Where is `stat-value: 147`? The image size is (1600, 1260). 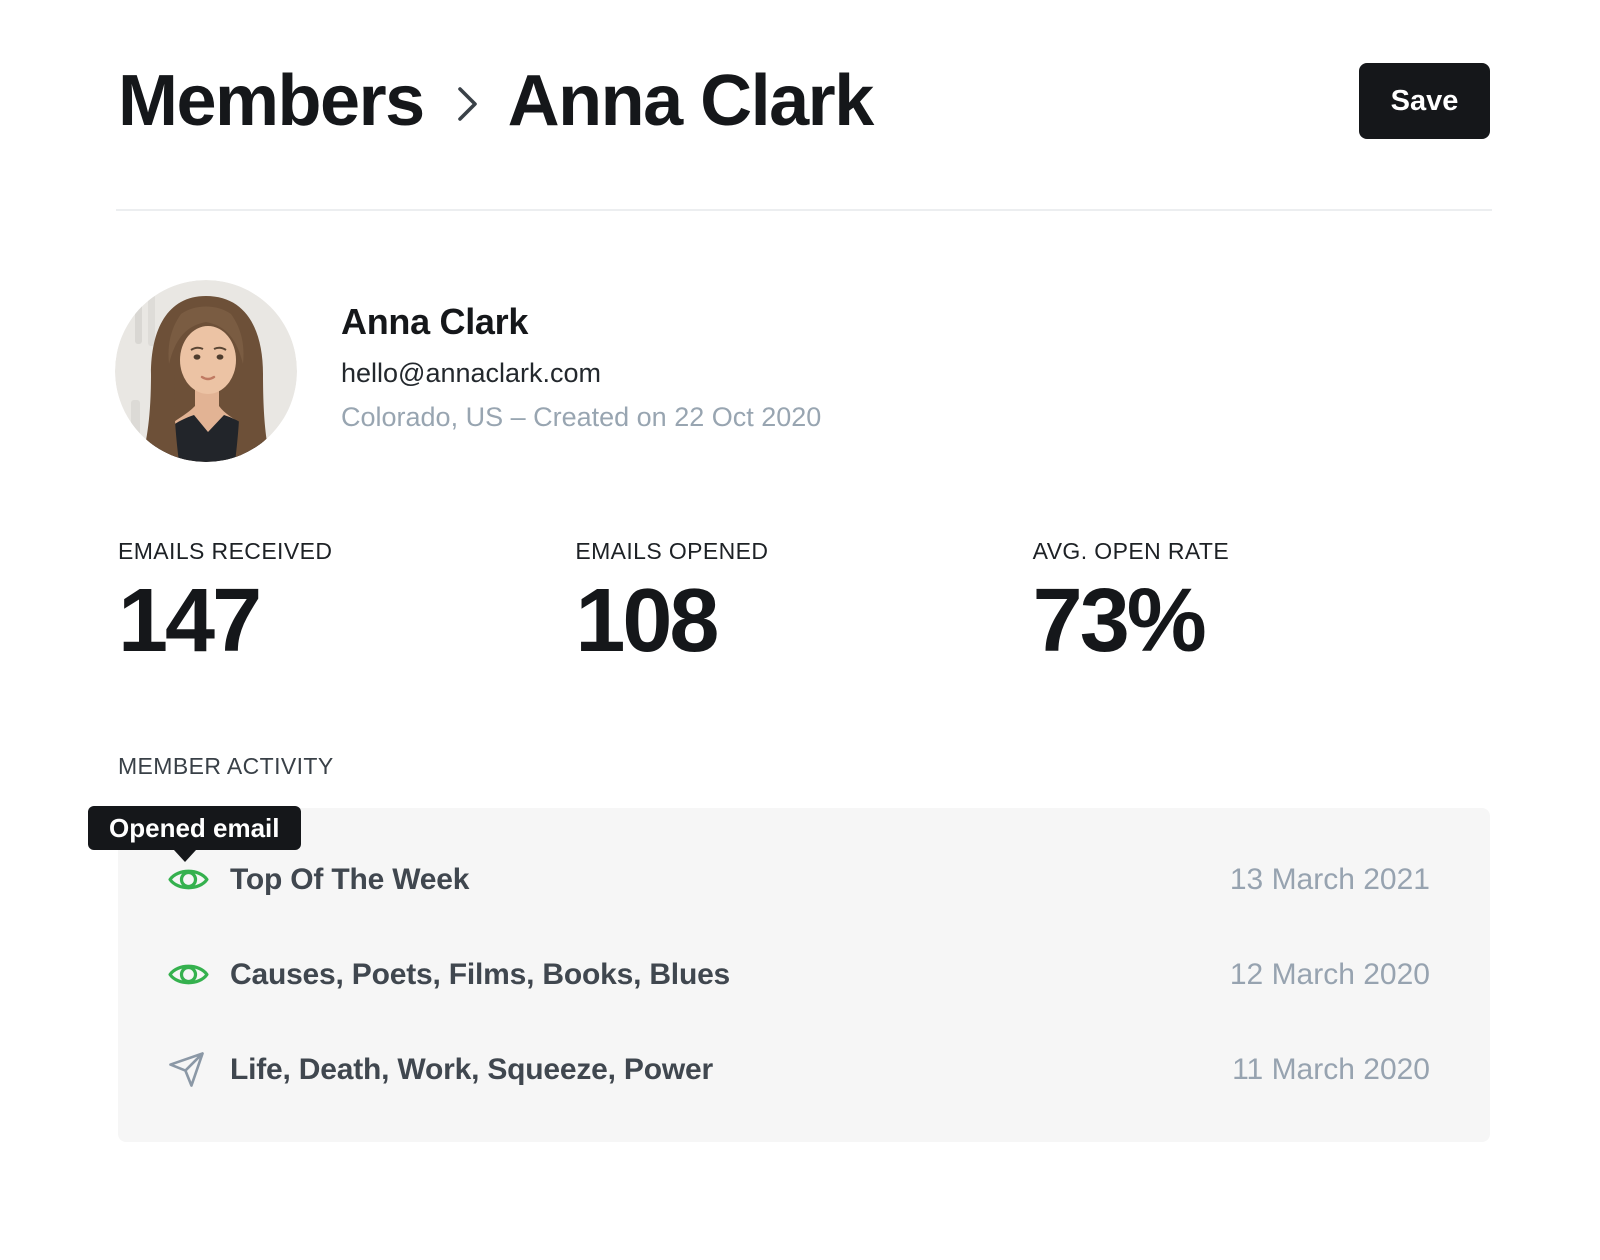
stat-value: 147 is located at coordinates (190, 621).